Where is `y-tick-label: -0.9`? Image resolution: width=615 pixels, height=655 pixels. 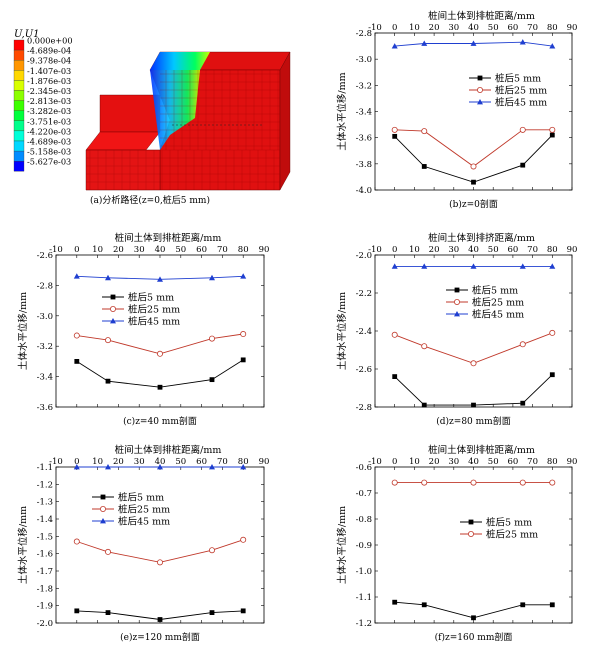 y-tick-label: -0.9 is located at coordinates (364, 546).